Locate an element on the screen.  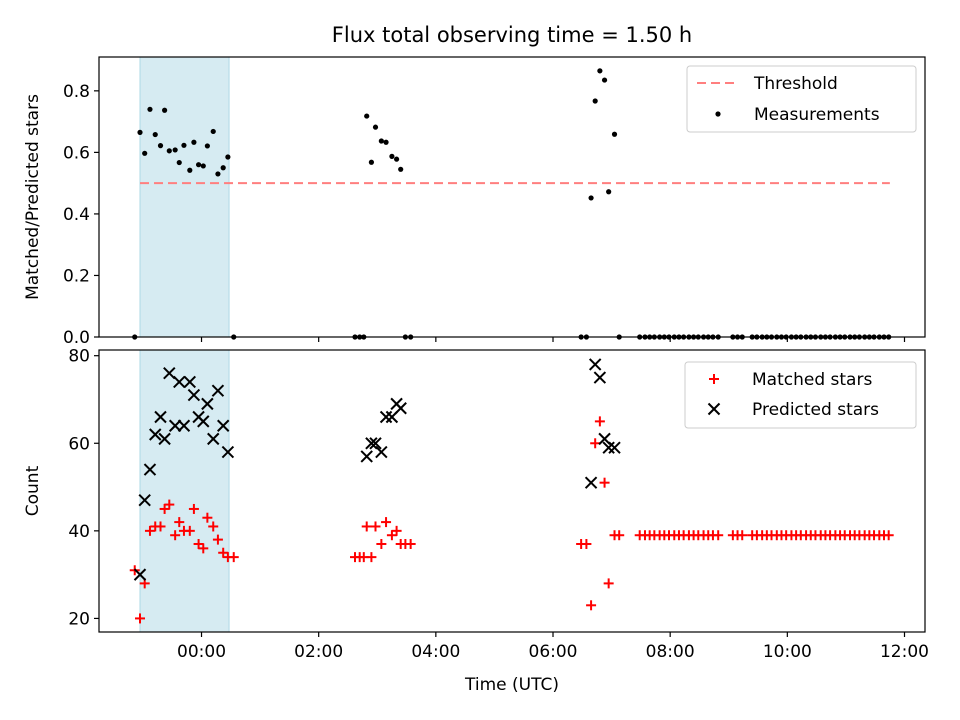
y-tick-label: 0.4 is located at coordinates (76, 215).